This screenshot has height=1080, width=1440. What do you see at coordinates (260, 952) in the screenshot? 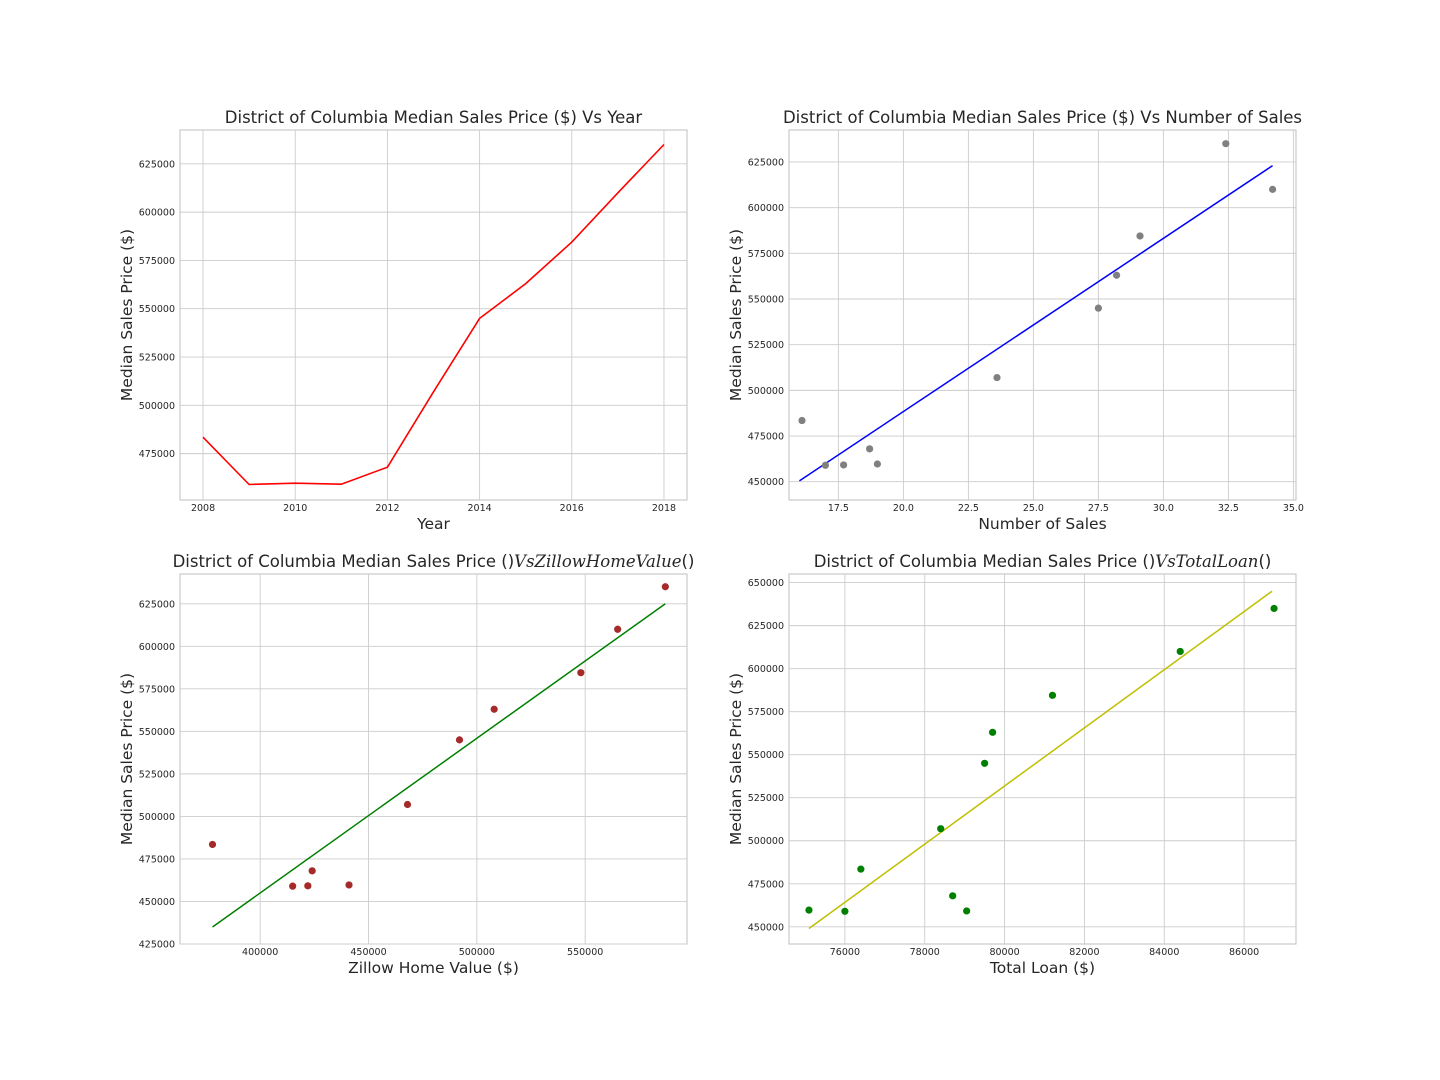
I see `x-tick-label: 400000` at bounding box center [260, 952].